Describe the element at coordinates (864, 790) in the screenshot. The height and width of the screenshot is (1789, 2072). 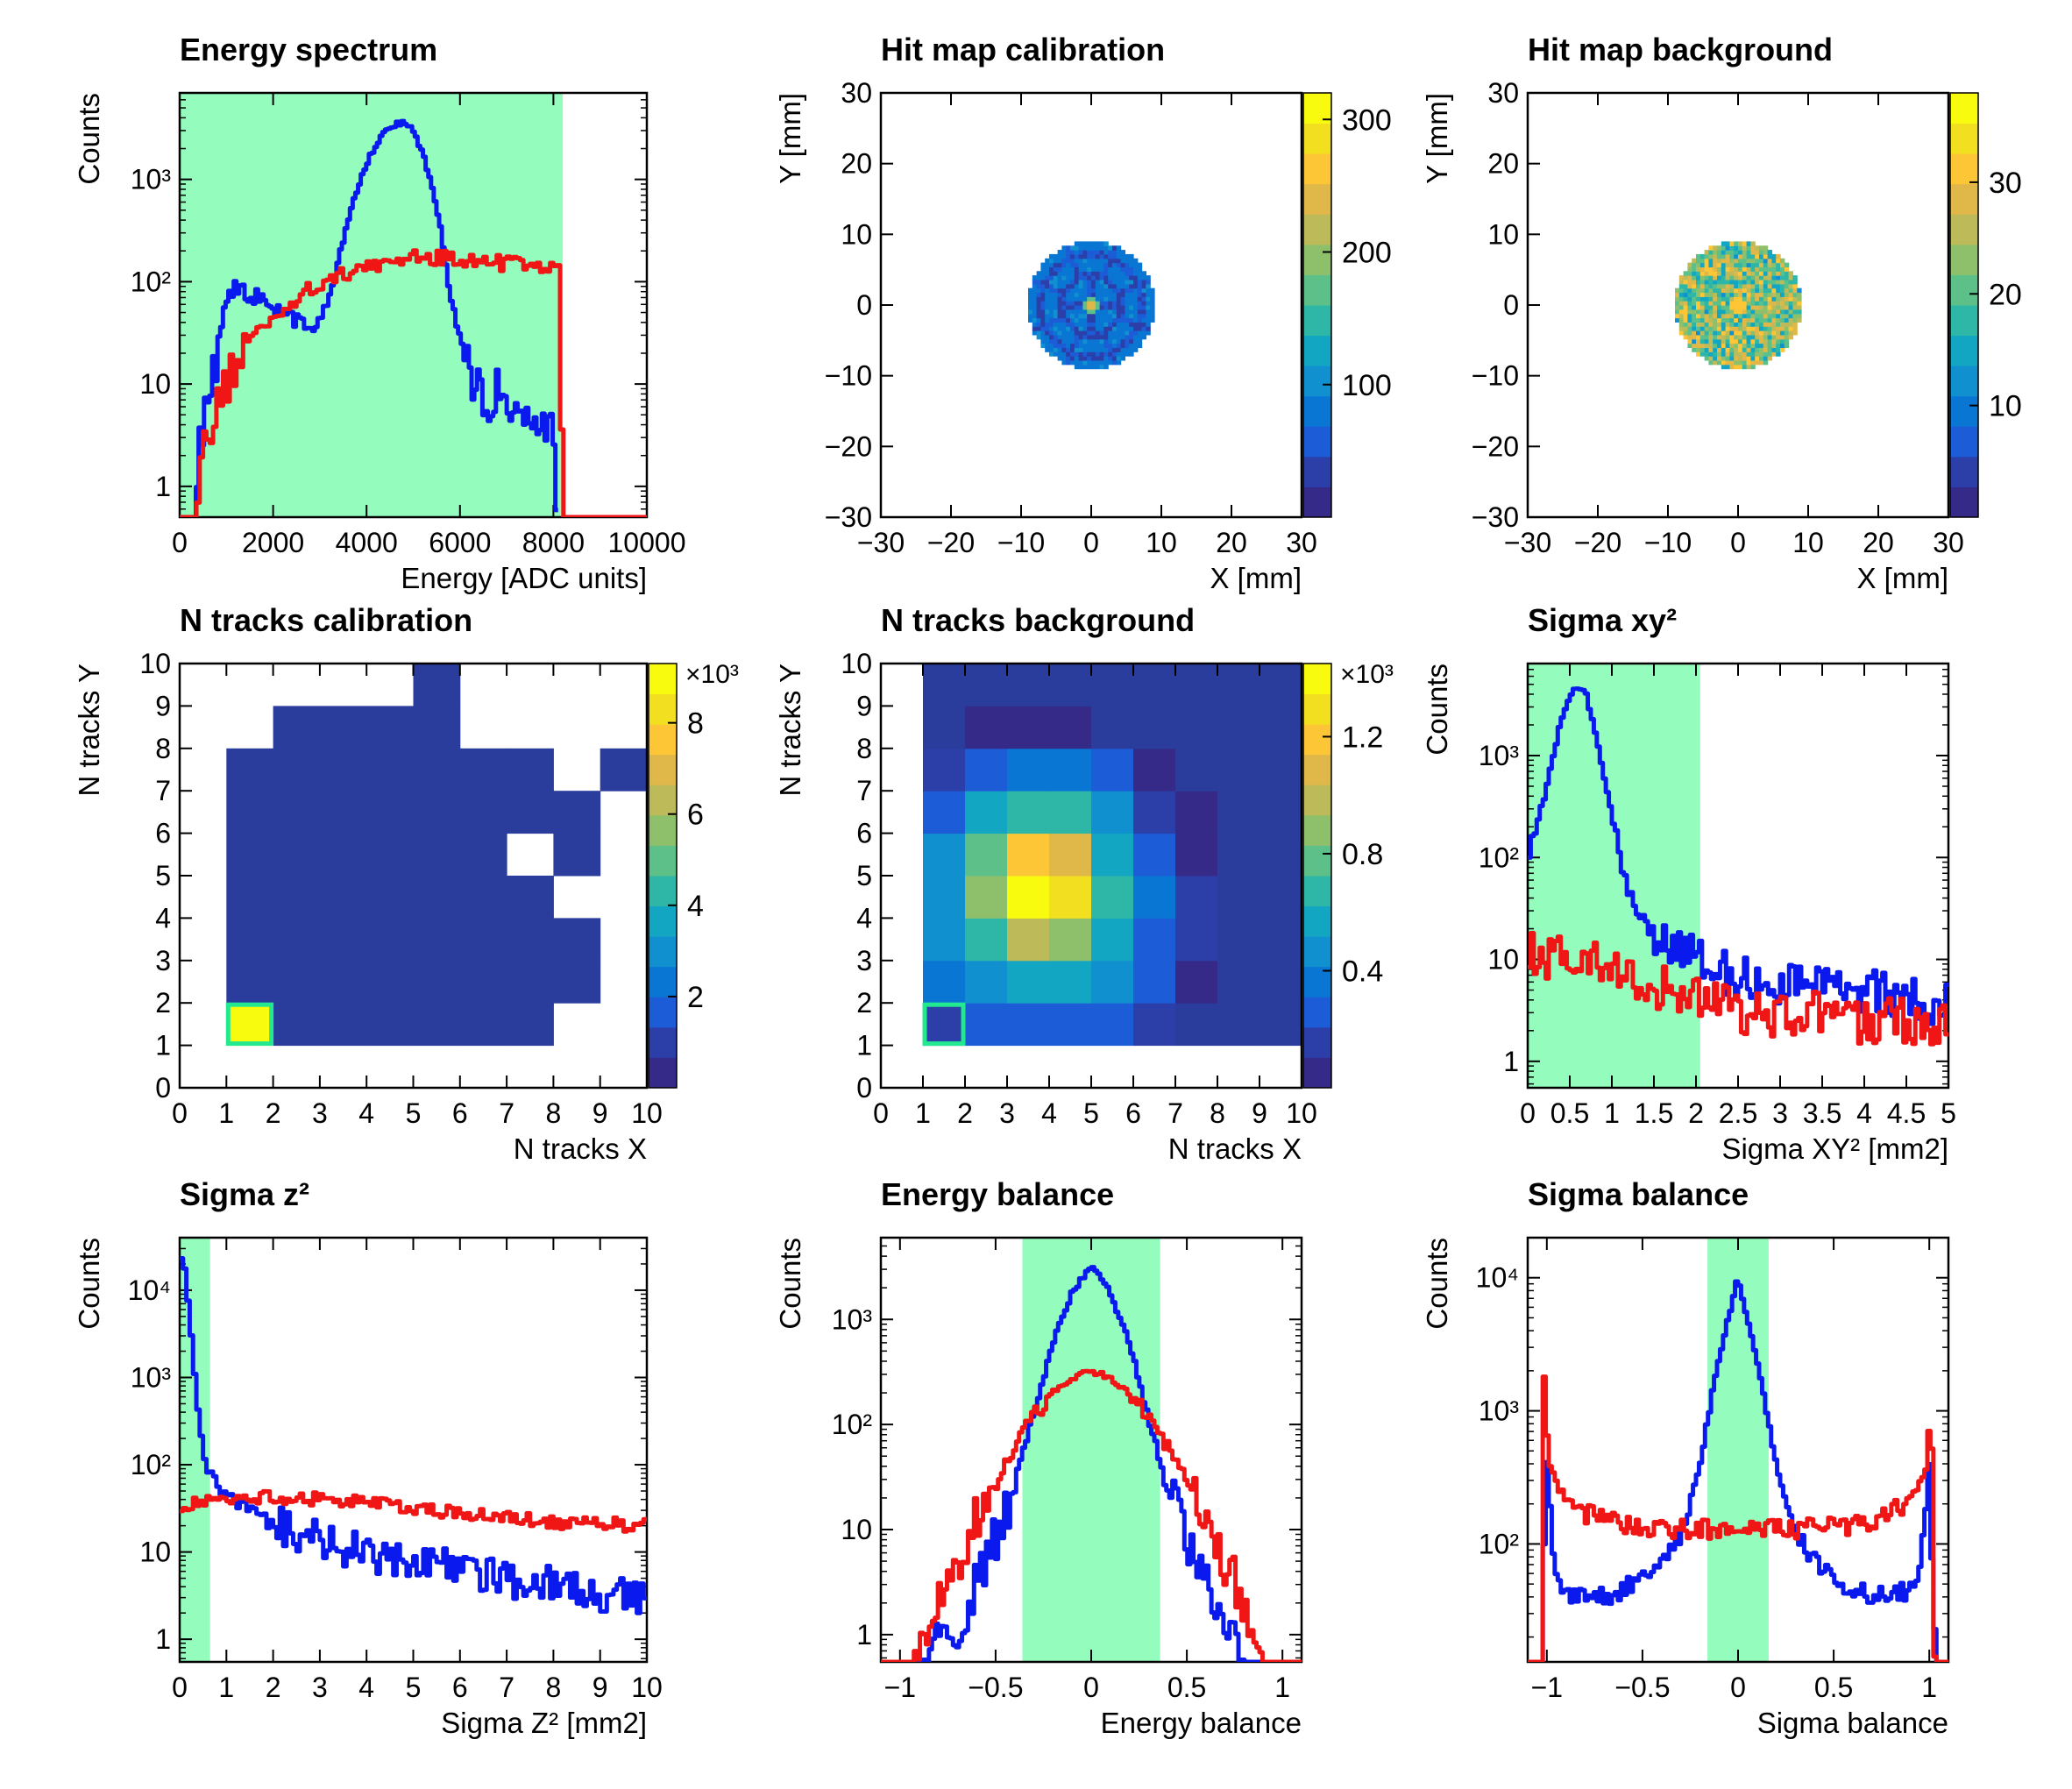
I see `y-tick-label: 7` at that location.